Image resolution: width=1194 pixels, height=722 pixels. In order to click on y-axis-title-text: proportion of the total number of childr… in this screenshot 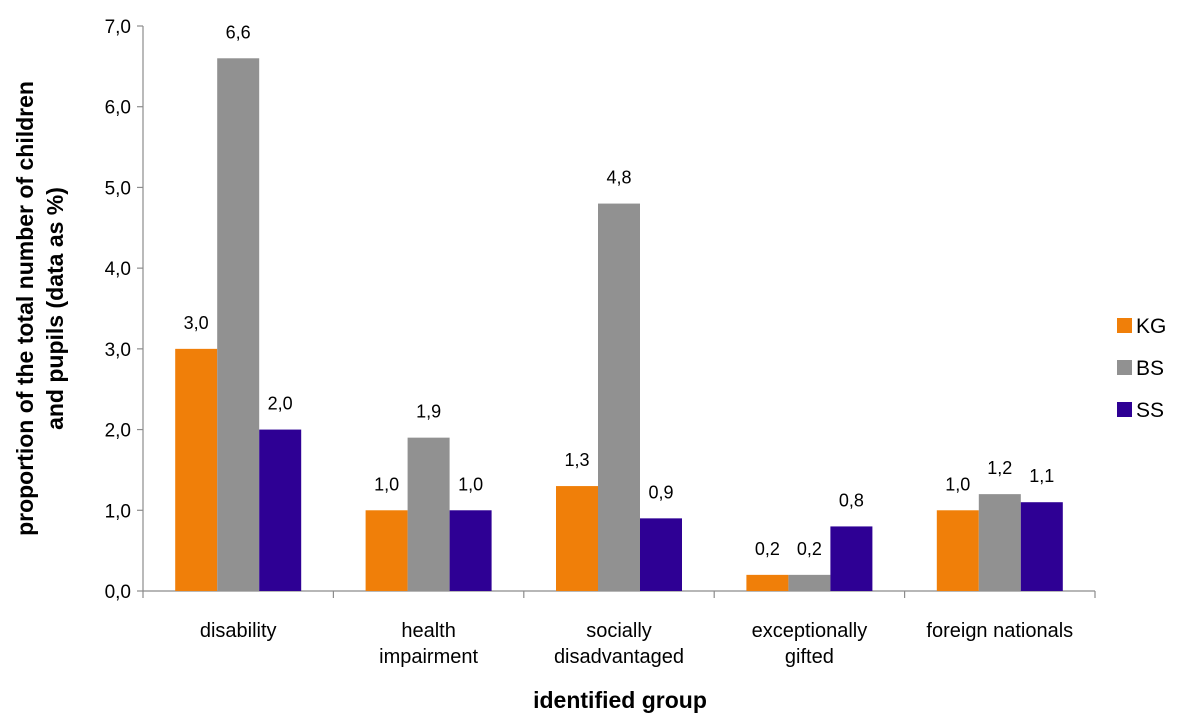, I will do `click(40, 308)`.